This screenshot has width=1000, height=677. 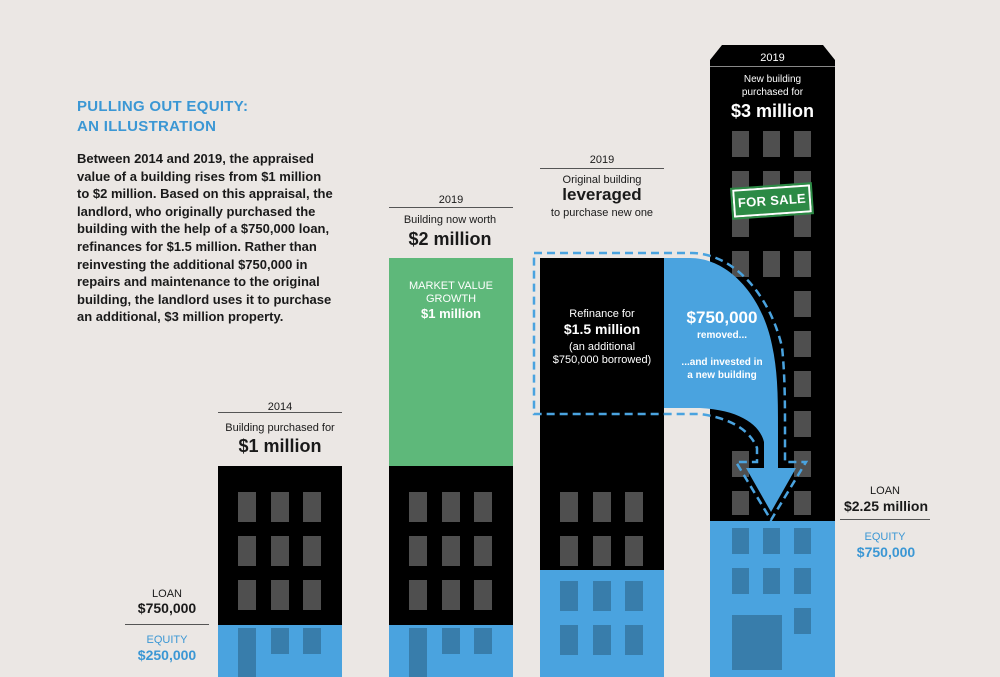 What do you see at coordinates (280, 407) in the screenshot?
I see `b1-year: 2014` at bounding box center [280, 407].